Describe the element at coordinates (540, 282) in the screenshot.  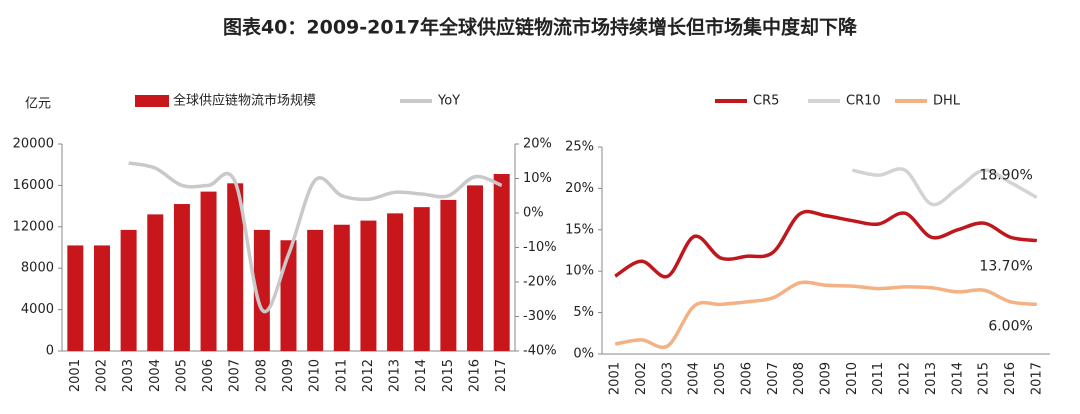
I see `y2-tick-label: -20%` at that location.